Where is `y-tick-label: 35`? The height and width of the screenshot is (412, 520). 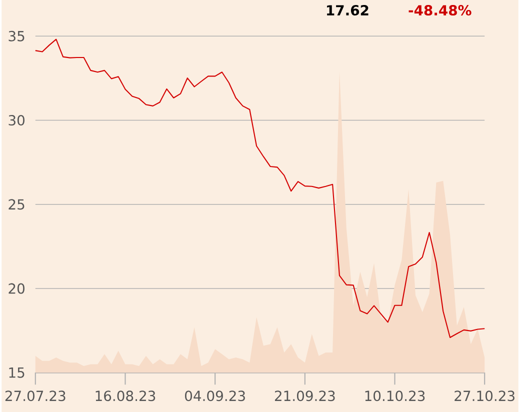 y-tick-label: 35 is located at coordinates (16, 36).